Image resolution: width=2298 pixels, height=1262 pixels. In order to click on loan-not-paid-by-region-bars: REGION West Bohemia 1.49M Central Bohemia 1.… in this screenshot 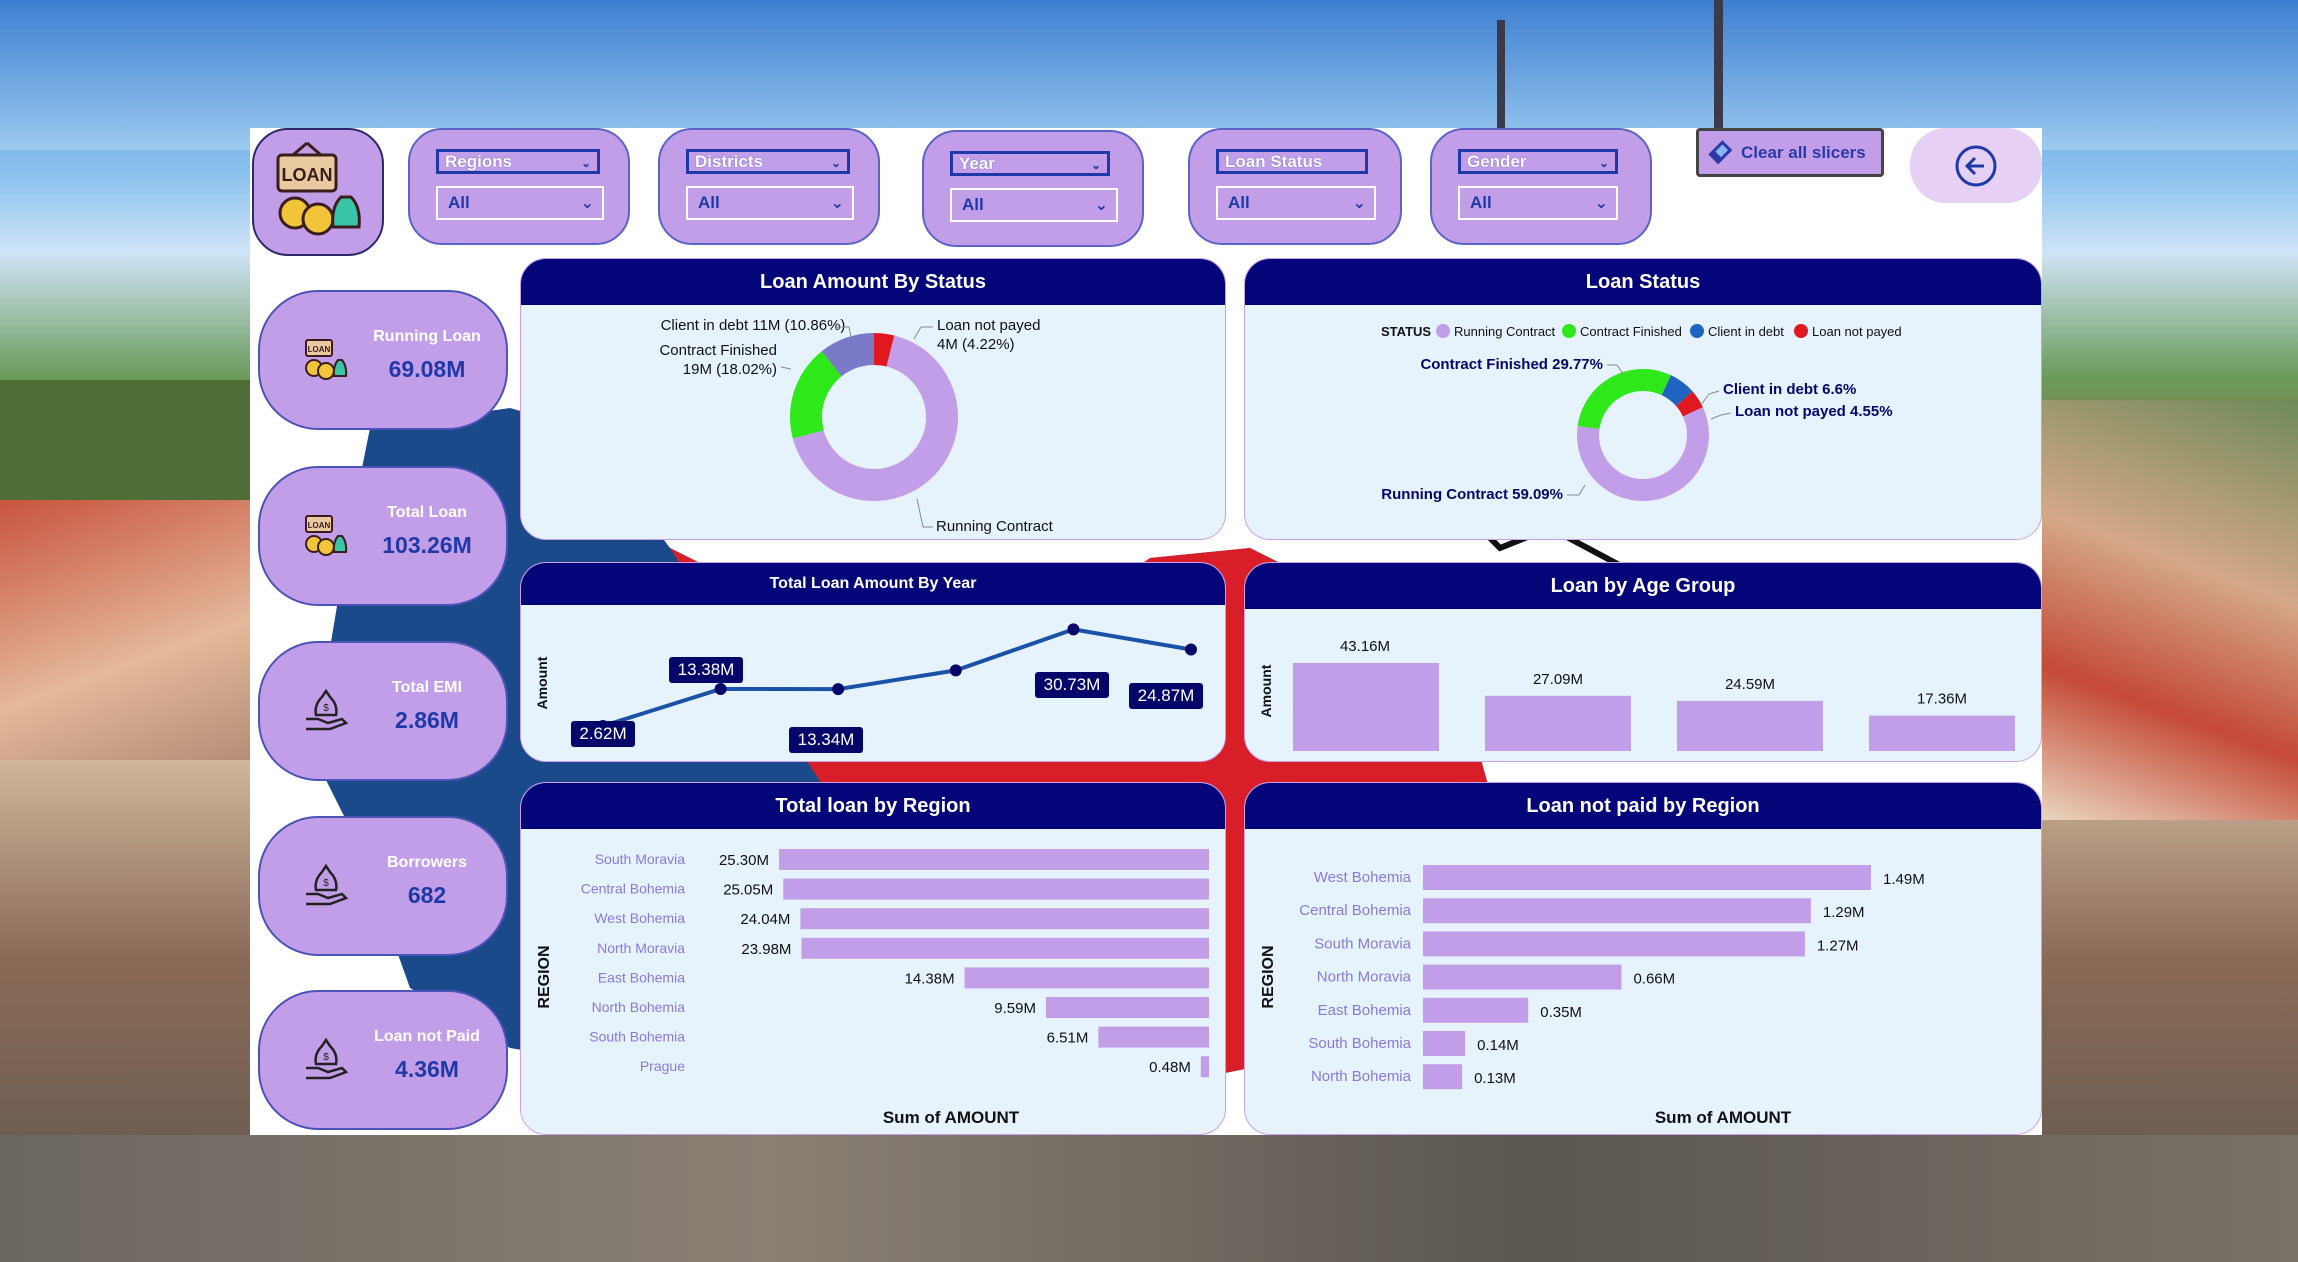, I will do `click(1592, 996)`.